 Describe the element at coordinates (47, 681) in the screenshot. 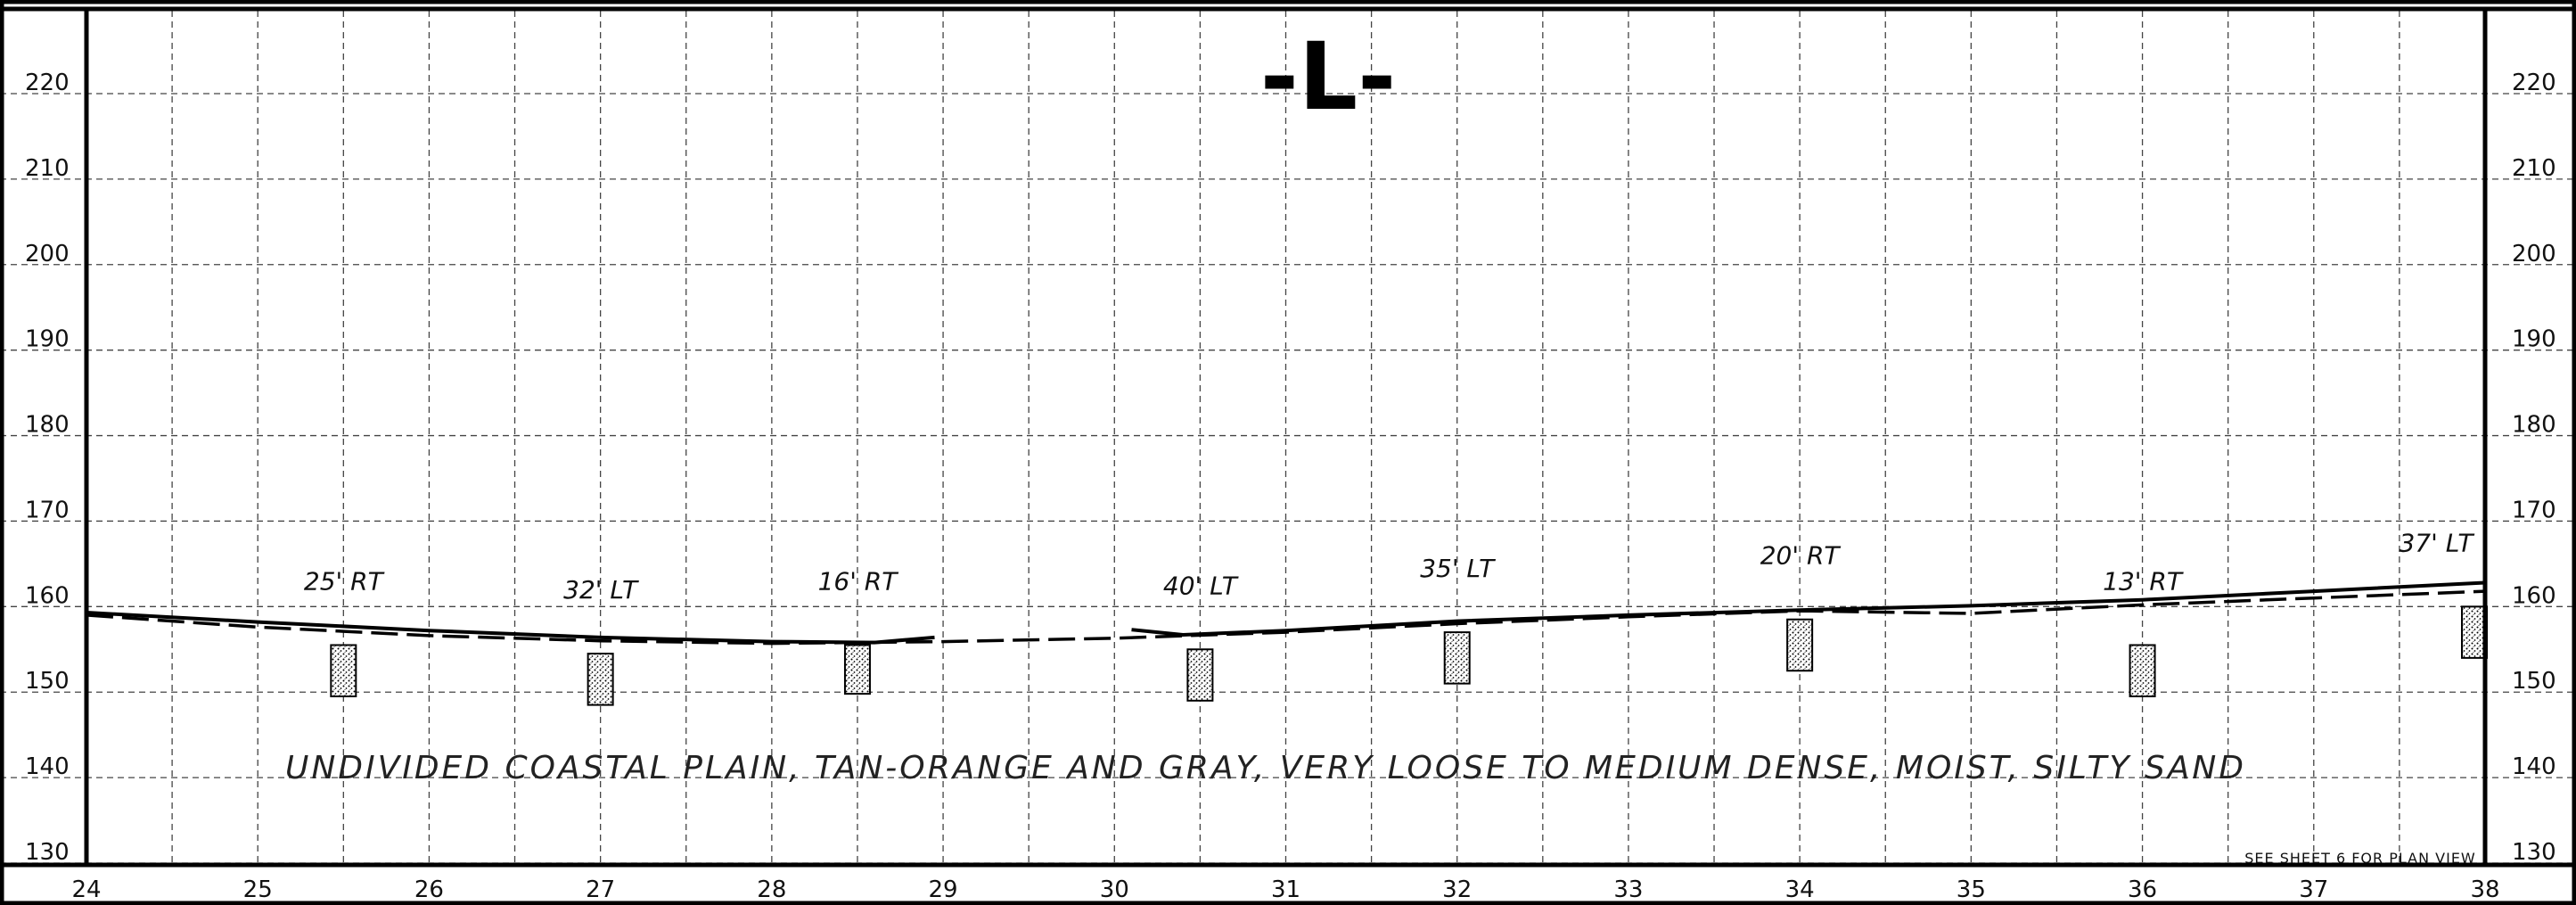

I see `elevation-label-left: 150` at that location.